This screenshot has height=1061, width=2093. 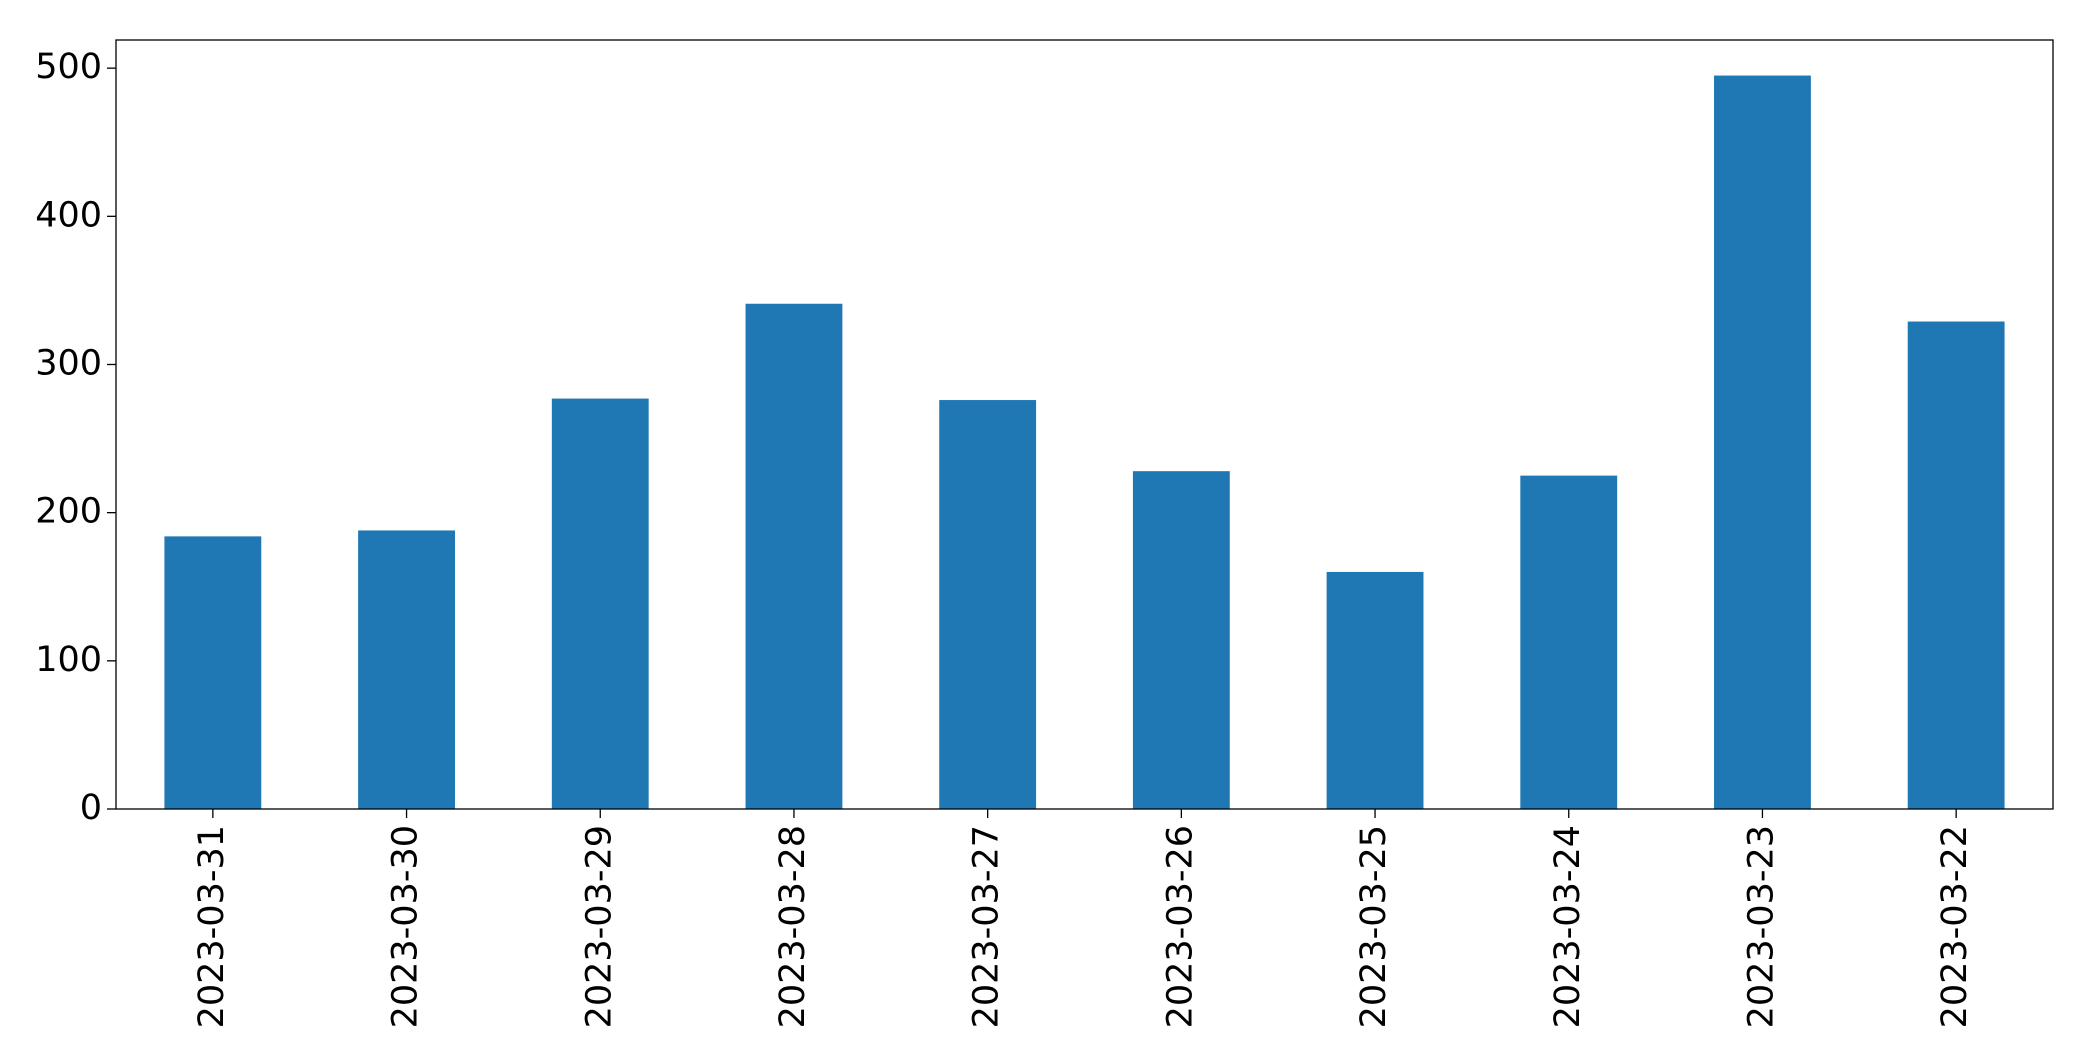 What do you see at coordinates (1761, 926) in the screenshot?
I see `x-tick-label: 2023-03-23` at bounding box center [1761, 926].